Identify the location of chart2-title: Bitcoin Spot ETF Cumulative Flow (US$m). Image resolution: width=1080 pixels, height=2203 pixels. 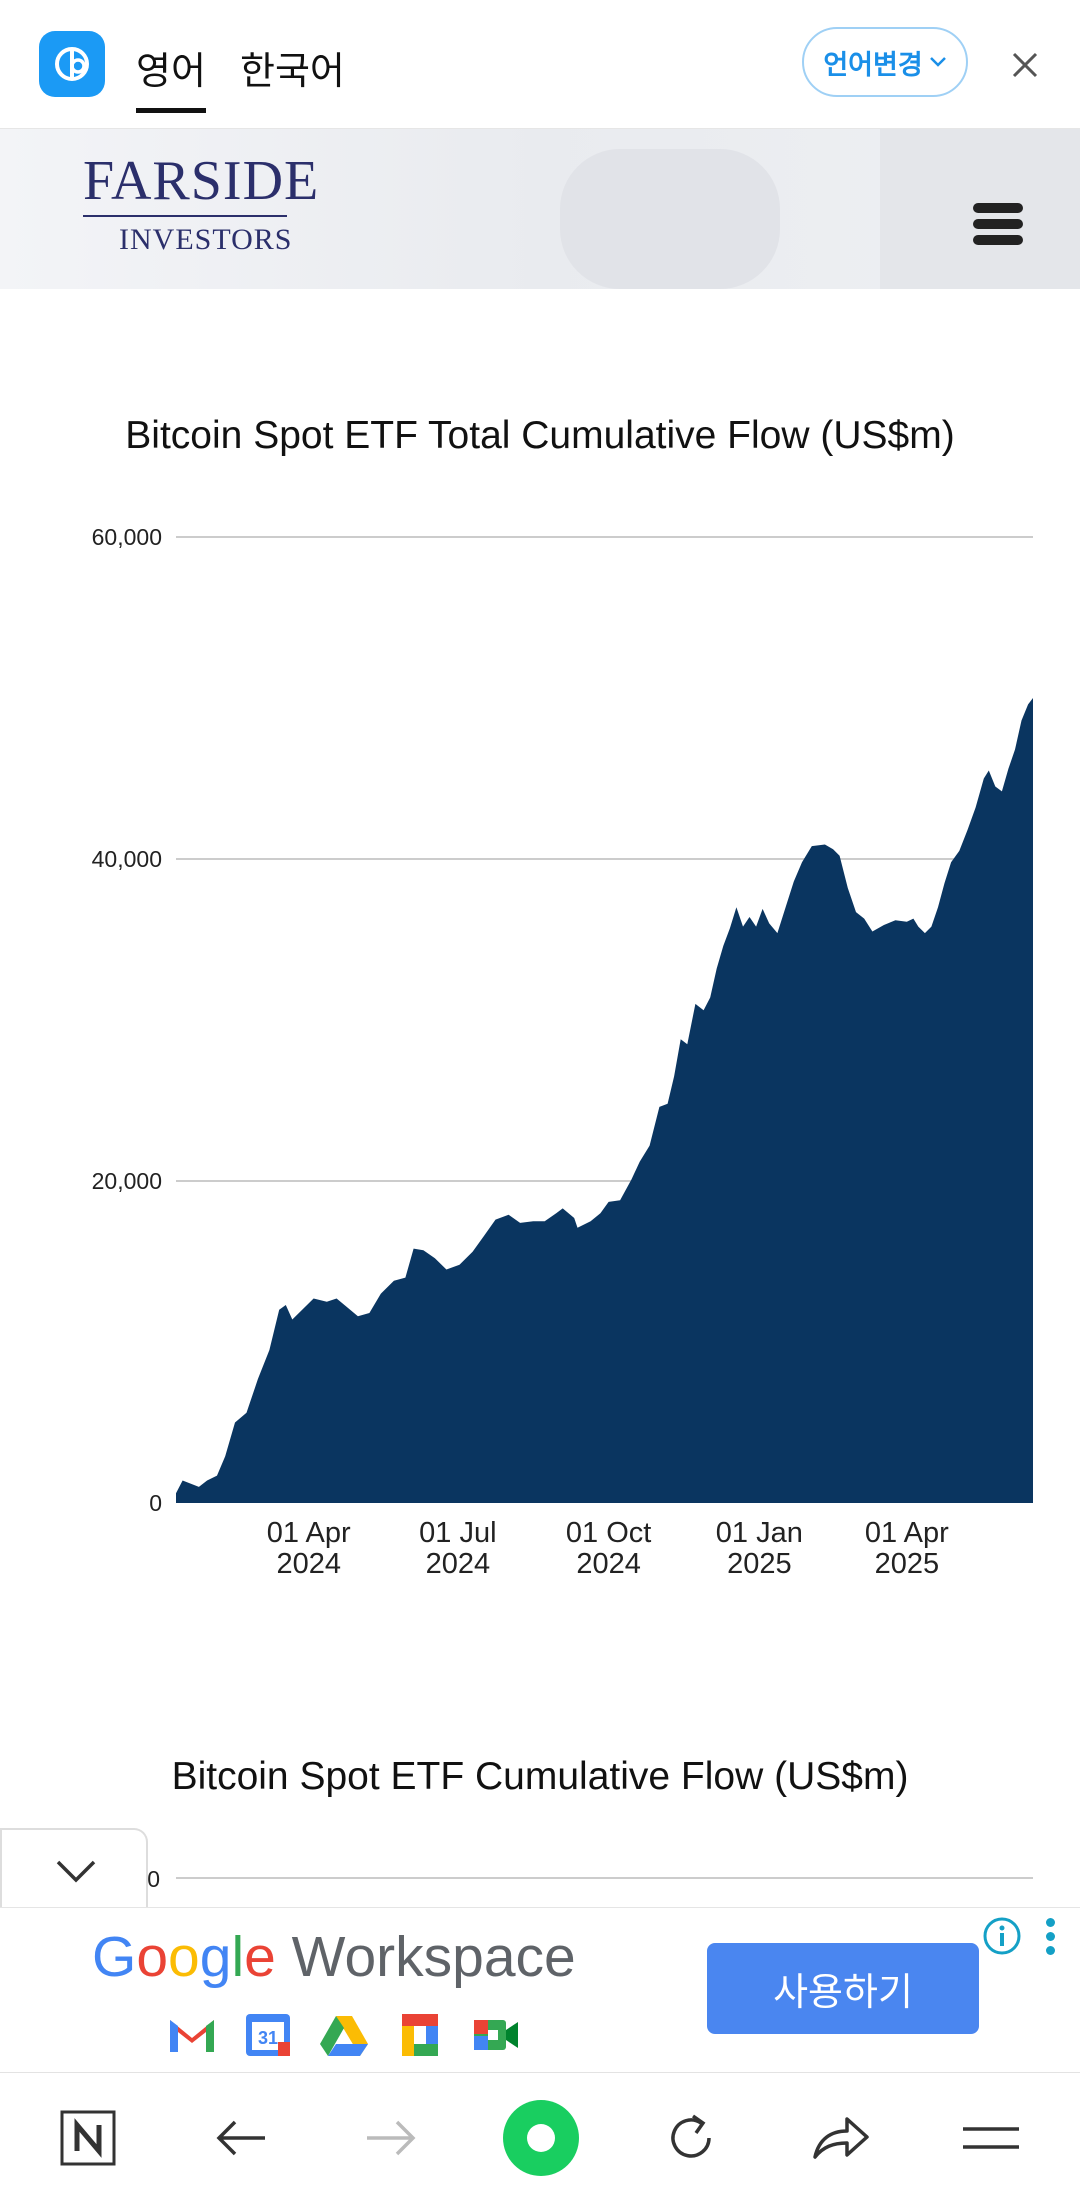
(540, 1776).